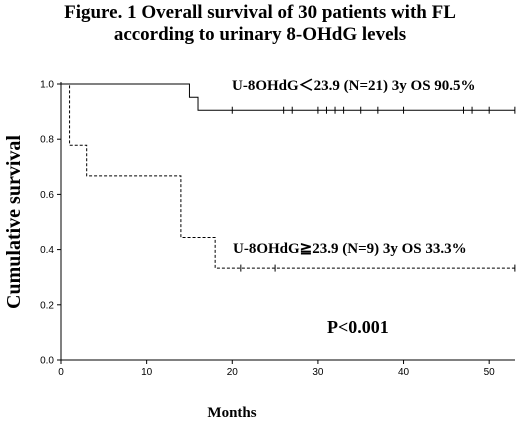  I want to click on y-tick-label: 0.8, so click(47, 140).